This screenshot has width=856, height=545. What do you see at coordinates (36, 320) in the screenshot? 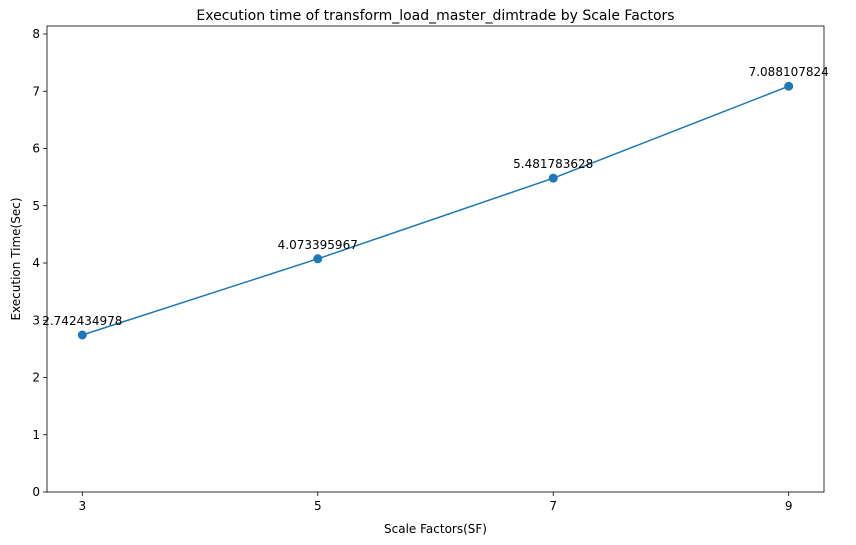
I see `y-tick-label: 3` at bounding box center [36, 320].